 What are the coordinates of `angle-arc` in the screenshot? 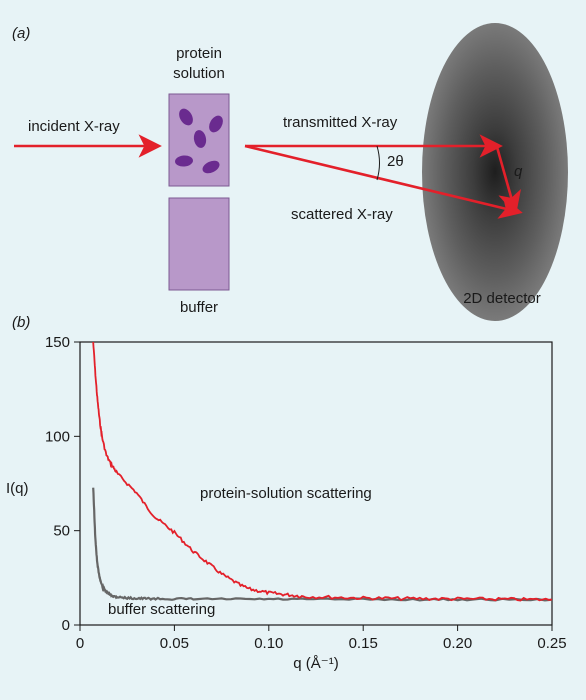 It's located at (378, 163).